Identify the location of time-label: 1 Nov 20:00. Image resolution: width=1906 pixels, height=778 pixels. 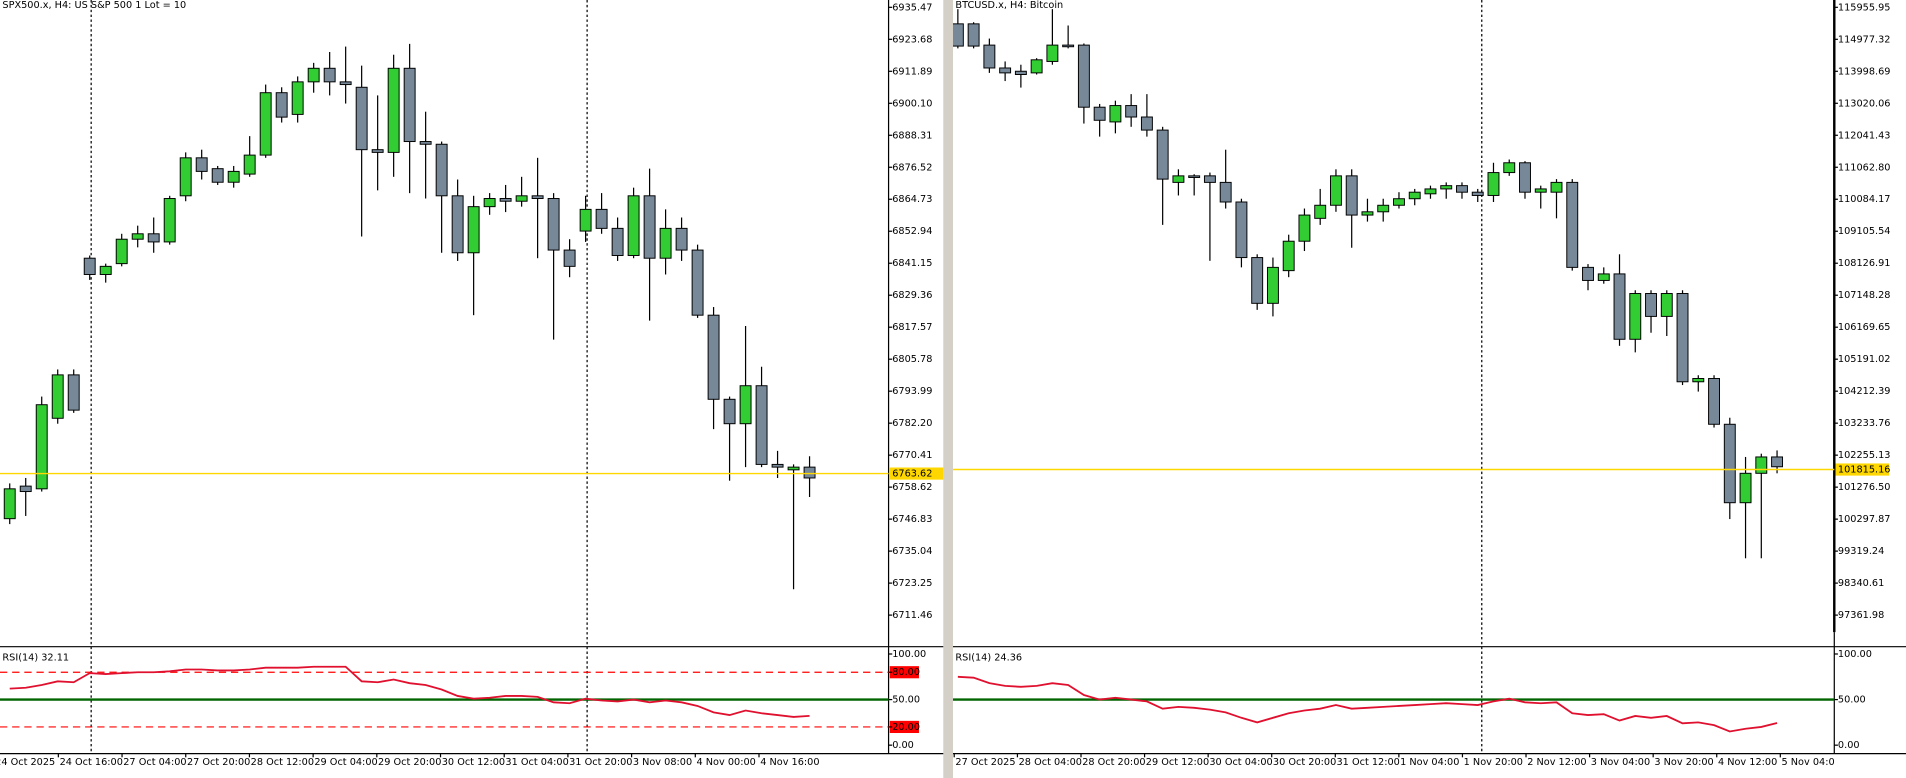
(1493, 762).